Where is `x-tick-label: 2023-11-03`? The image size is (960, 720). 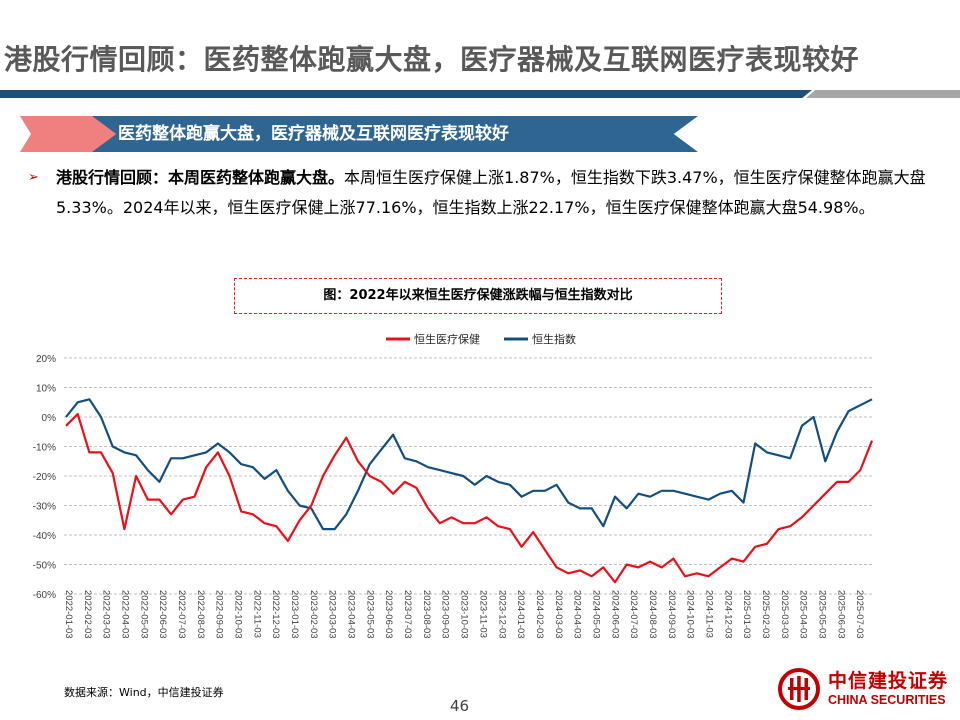 x-tick-label: 2023-11-03 is located at coordinates (482, 614).